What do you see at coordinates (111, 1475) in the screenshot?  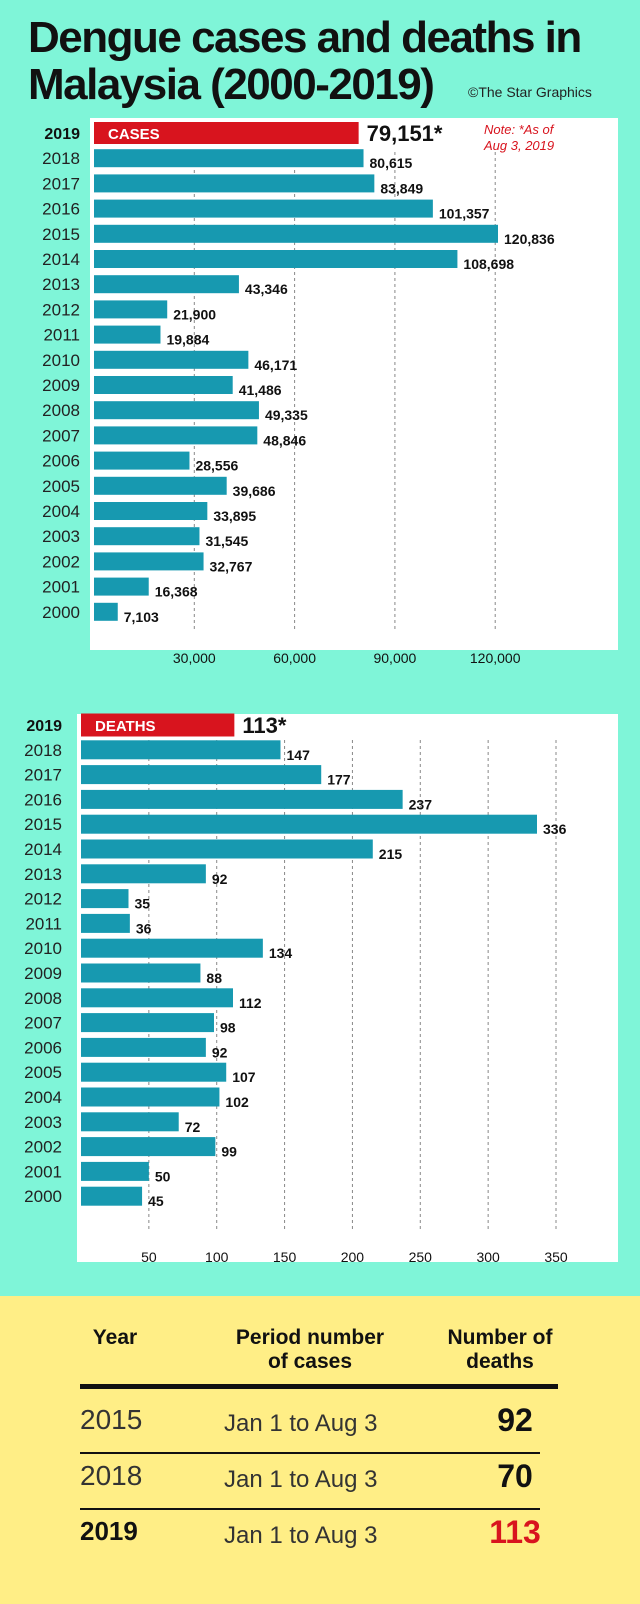 I see `table-cell-year: 2018` at bounding box center [111, 1475].